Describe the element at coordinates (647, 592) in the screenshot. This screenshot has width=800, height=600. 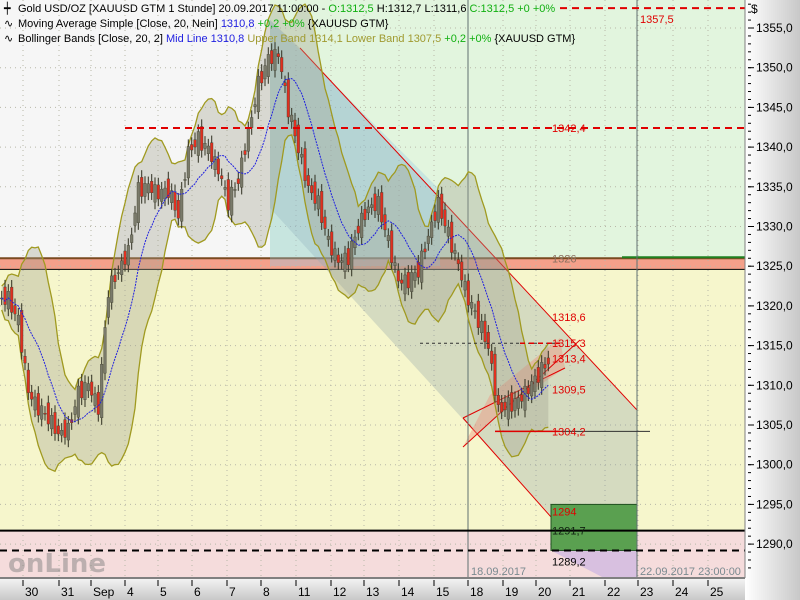
I see `x-tick-label: 23` at that location.